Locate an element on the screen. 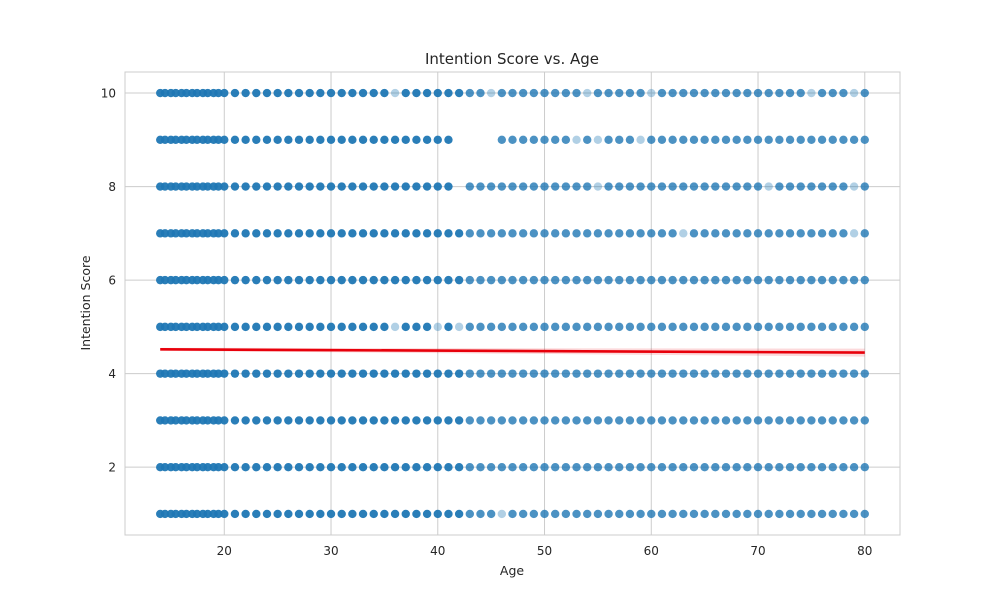 Image resolution: width=1000 pixels, height=604 pixels. y-tick-label: 10 is located at coordinates (108, 94).